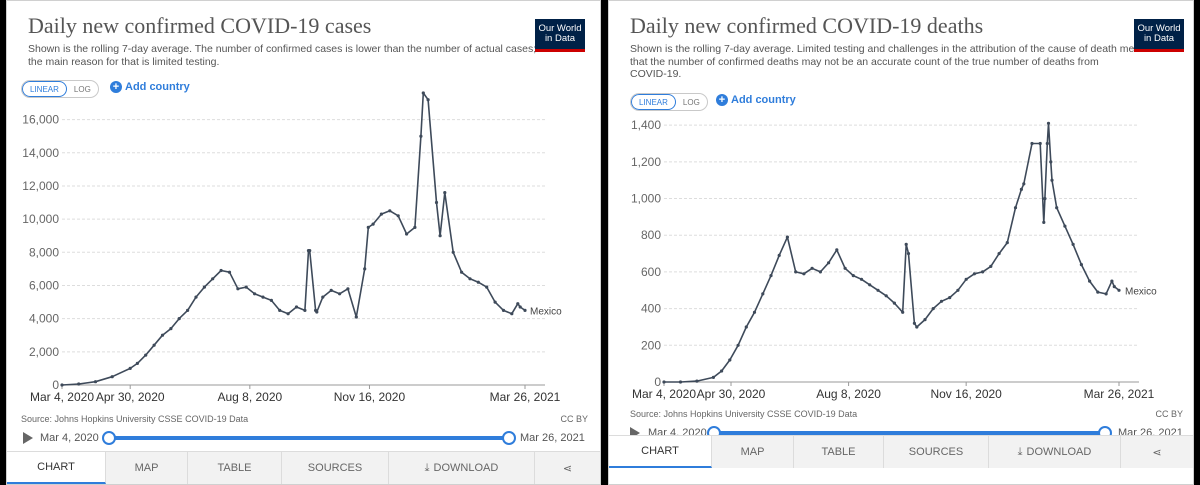 Image resolution: width=1200 pixels, height=485 pixels. I want to click on timeline-start-handle, so click(109, 438).